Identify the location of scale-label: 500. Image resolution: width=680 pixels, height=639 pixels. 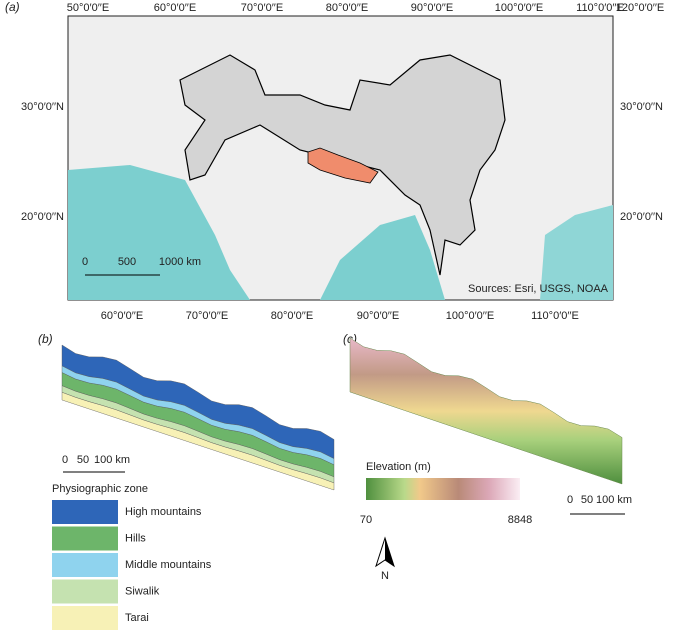
(127, 262).